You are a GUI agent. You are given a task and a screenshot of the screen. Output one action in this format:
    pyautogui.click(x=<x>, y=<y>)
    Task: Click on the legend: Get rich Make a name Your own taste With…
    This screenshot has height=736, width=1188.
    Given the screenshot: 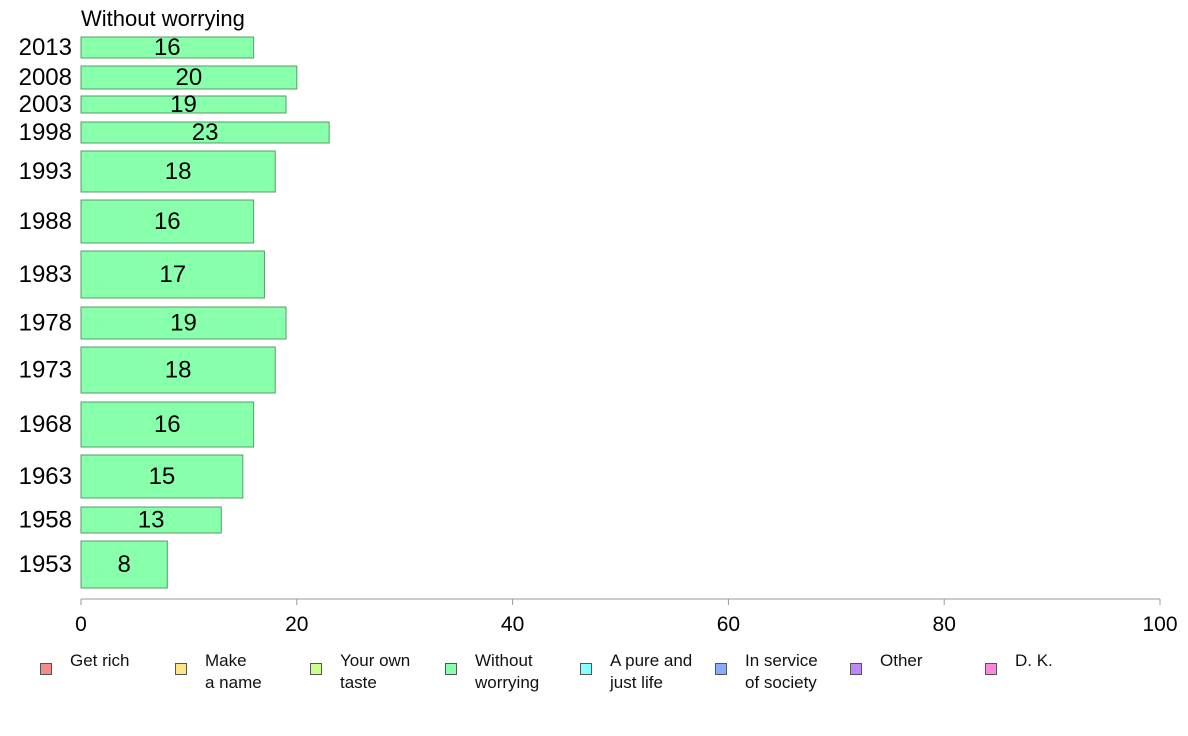 What is the action you would take?
    pyautogui.click(x=594, y=676)
    